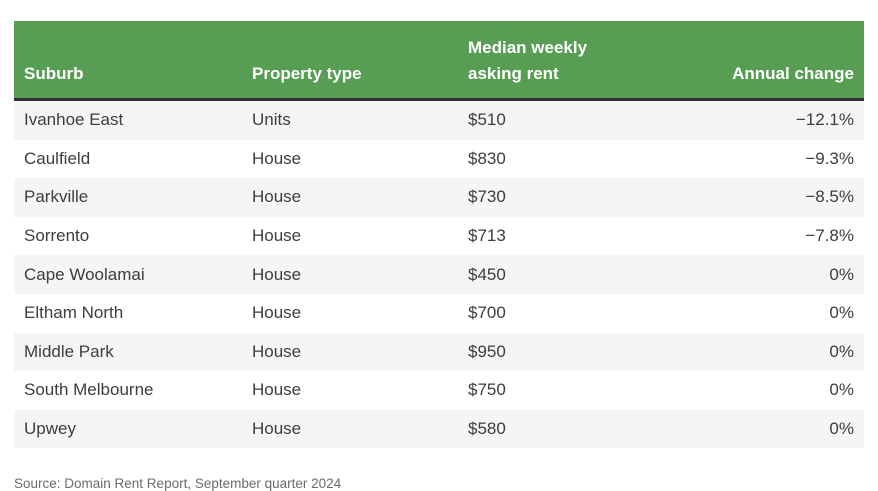 The height and width of the screenshot is (491, 878). What do you see at coordinates (350, 61) in the screenshot?
I see `column-header-property-type: Property type` at bounding box center [350, 61].